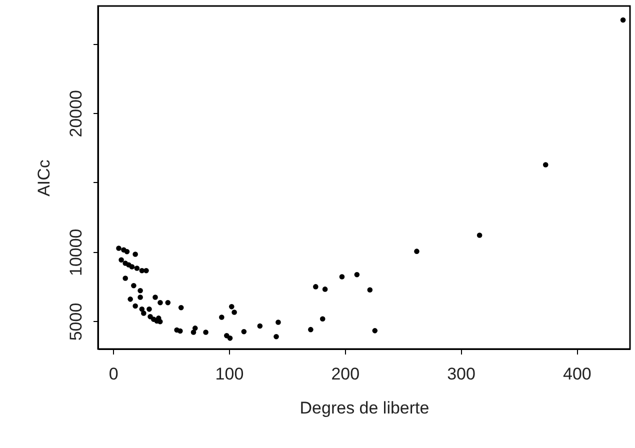  I want to click on x-axis-title: Degres de liberte, so click(365, 408).